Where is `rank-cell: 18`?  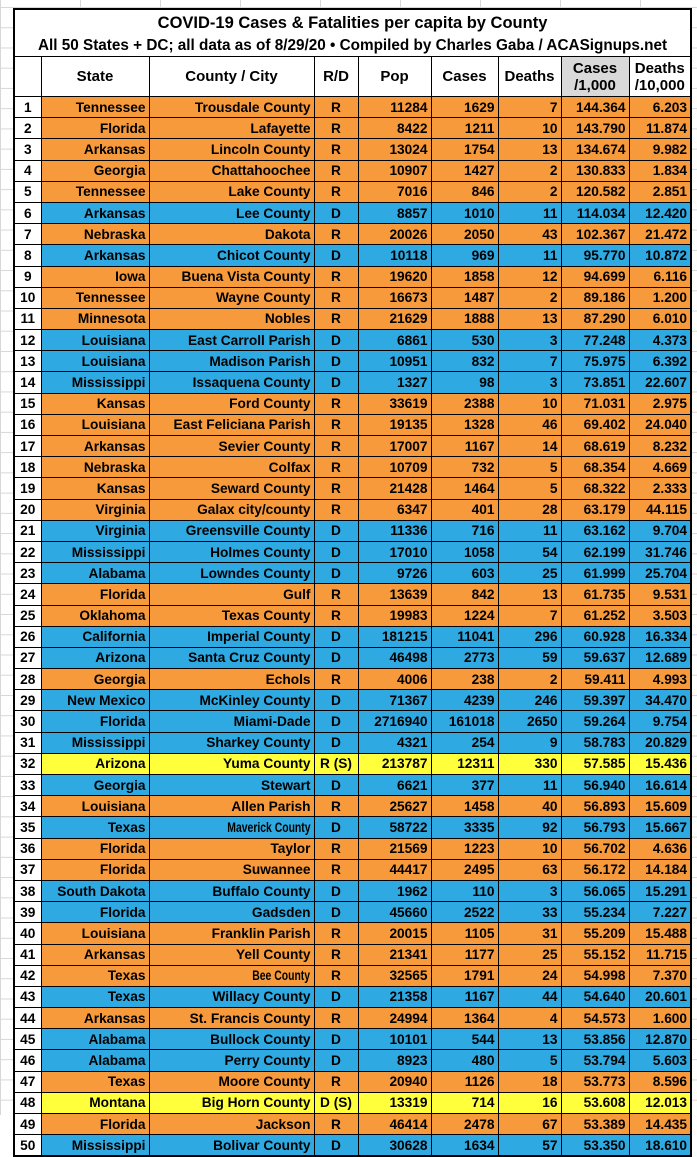 rank-cell: 18 is located at coordinates (27, 467).